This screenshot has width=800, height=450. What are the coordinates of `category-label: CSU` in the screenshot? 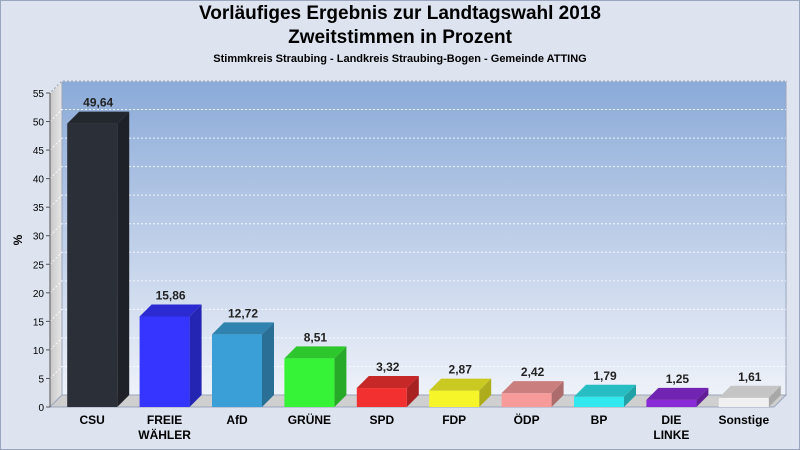 It's located at (92, 420).